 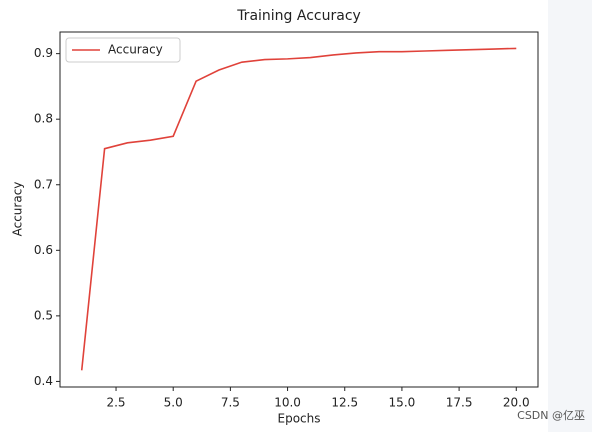 What do you see at coordinates (43, 184) in the screenshot?
I see `y-tick-label: 0.7` at bounding box center [43, 184].